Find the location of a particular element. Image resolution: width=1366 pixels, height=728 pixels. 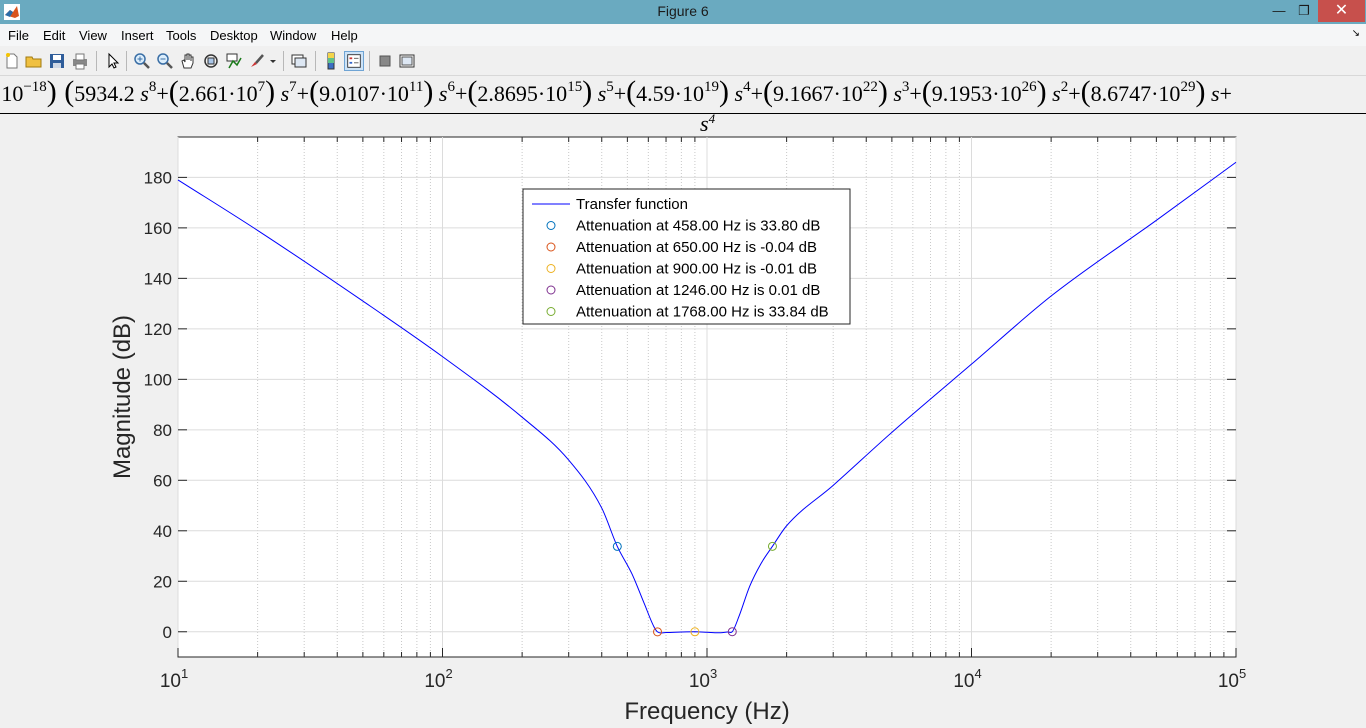

brush-icon is located at coordinates (257, 61).